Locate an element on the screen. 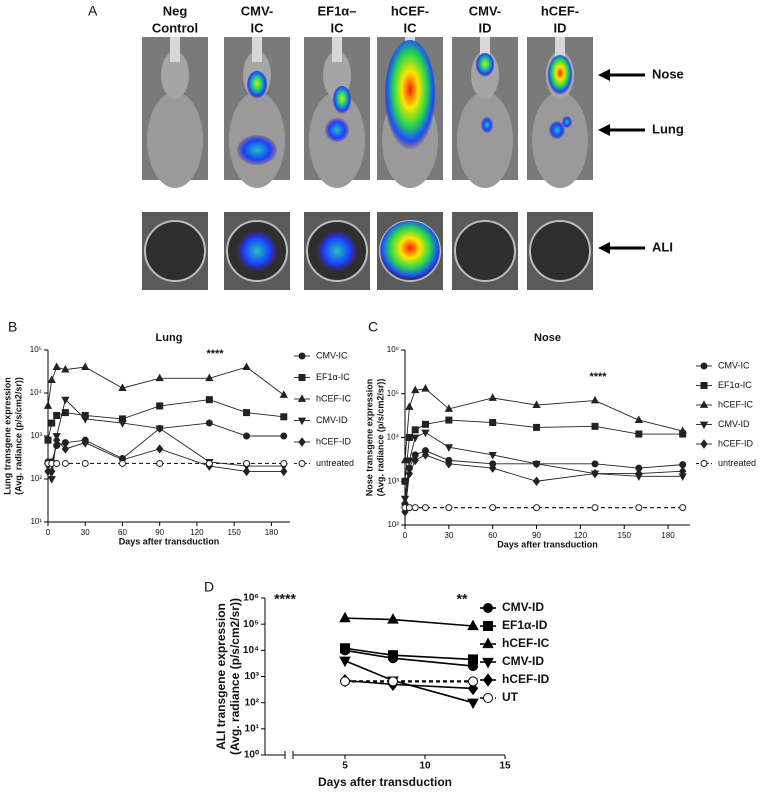  column-label: ID is located at coordinates (485, 27).